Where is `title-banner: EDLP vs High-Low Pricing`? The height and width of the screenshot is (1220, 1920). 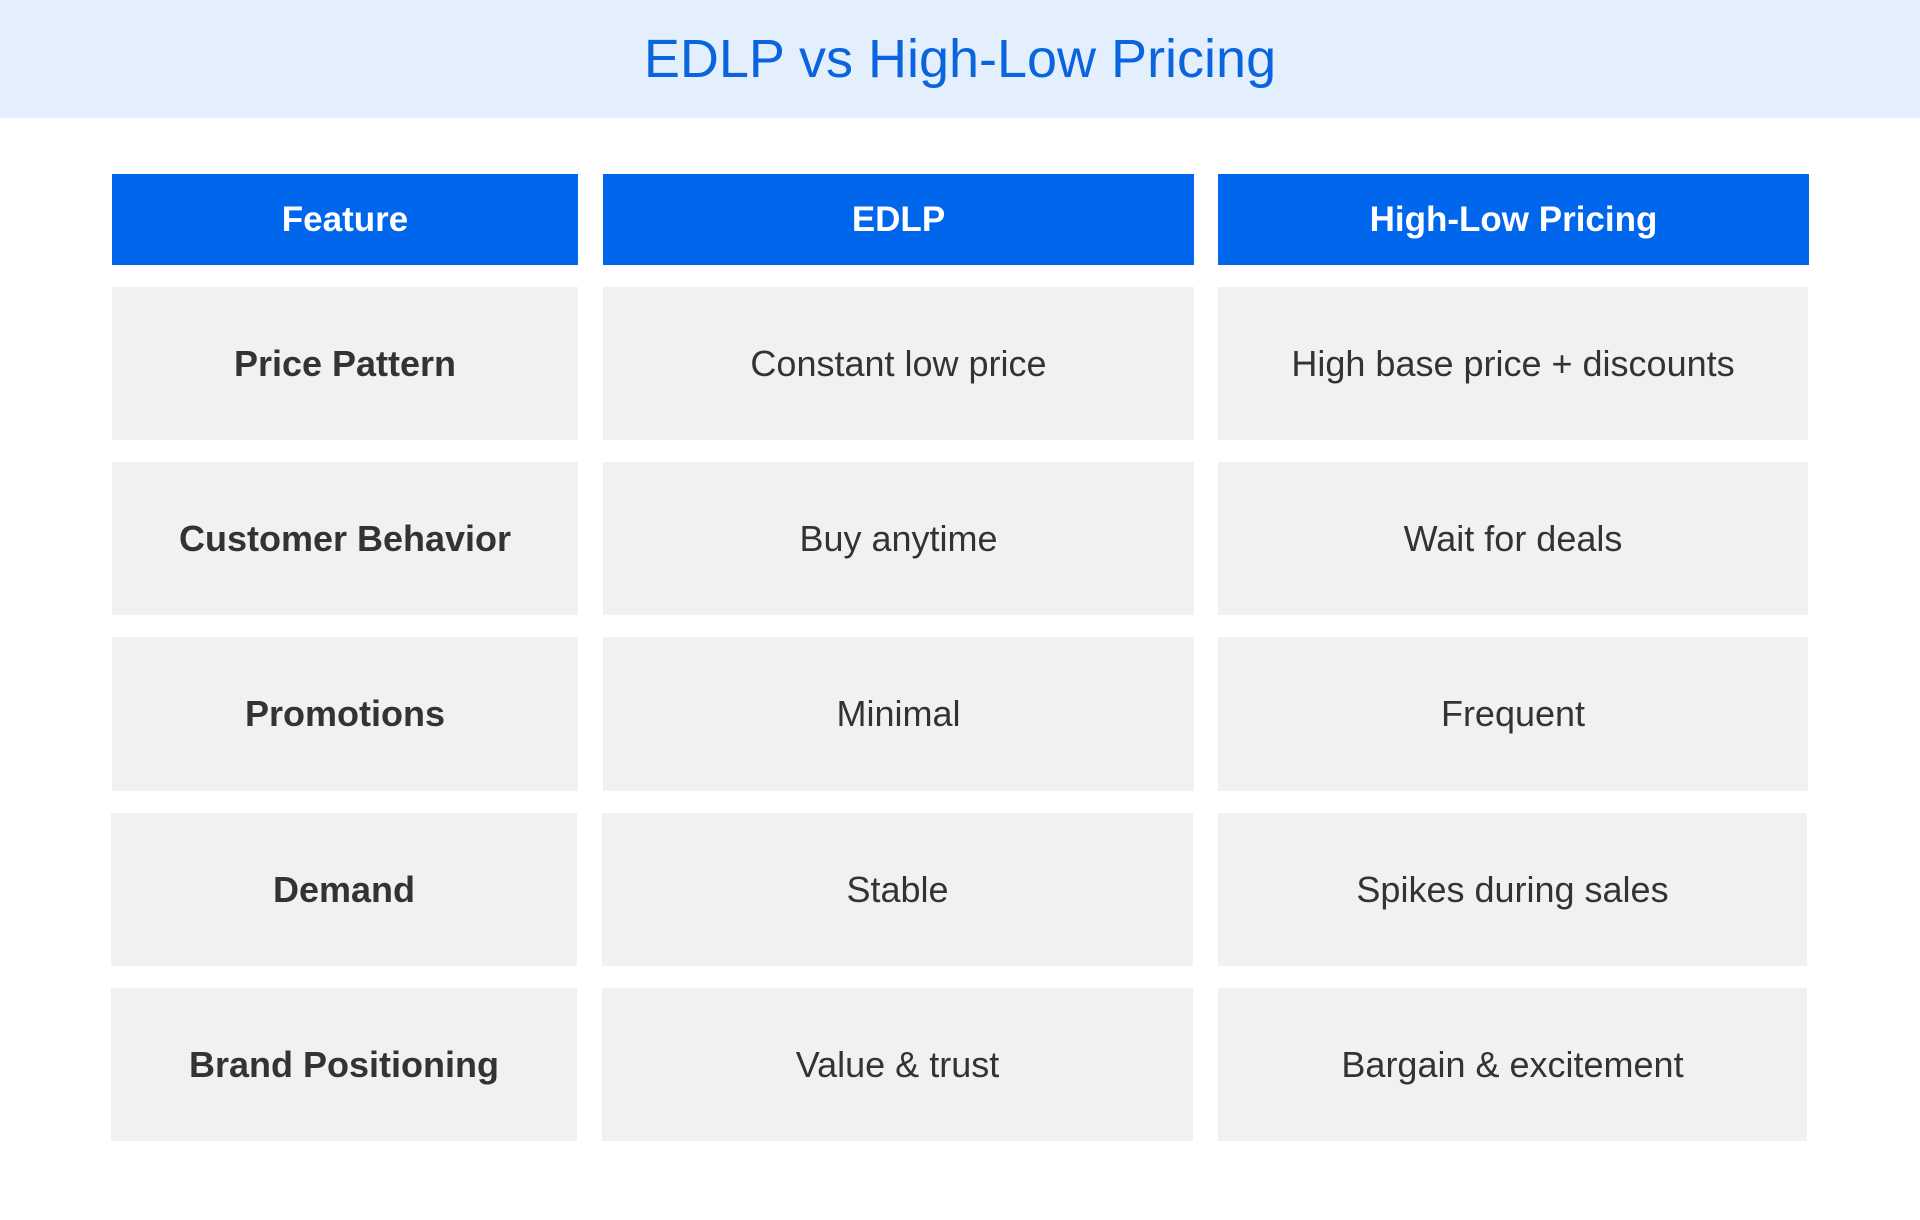 title-banner: EDLP vs High-Low Pricing is located at coordinates (960, 59).